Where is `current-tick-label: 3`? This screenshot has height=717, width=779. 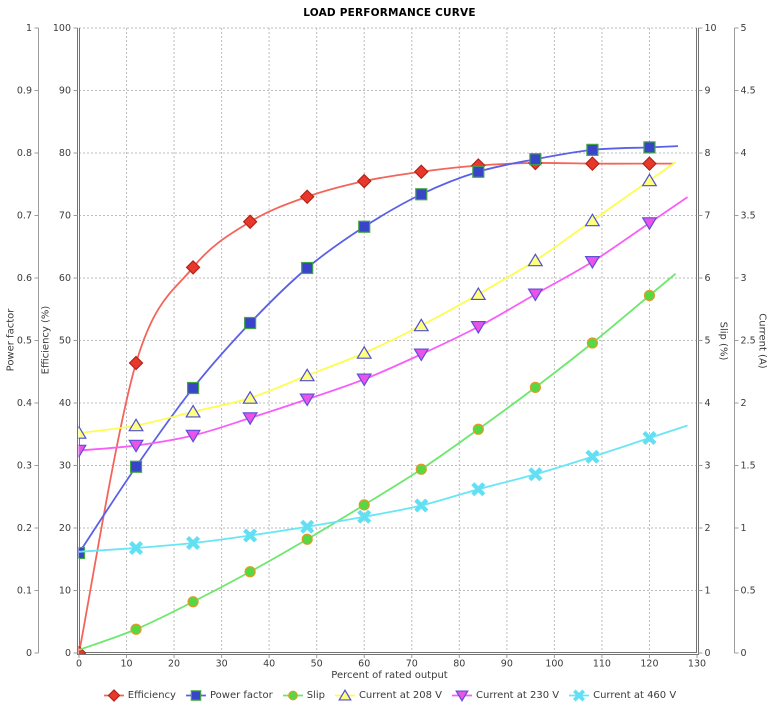 current-tick-label: 3 is located at coordinates (744, 278).